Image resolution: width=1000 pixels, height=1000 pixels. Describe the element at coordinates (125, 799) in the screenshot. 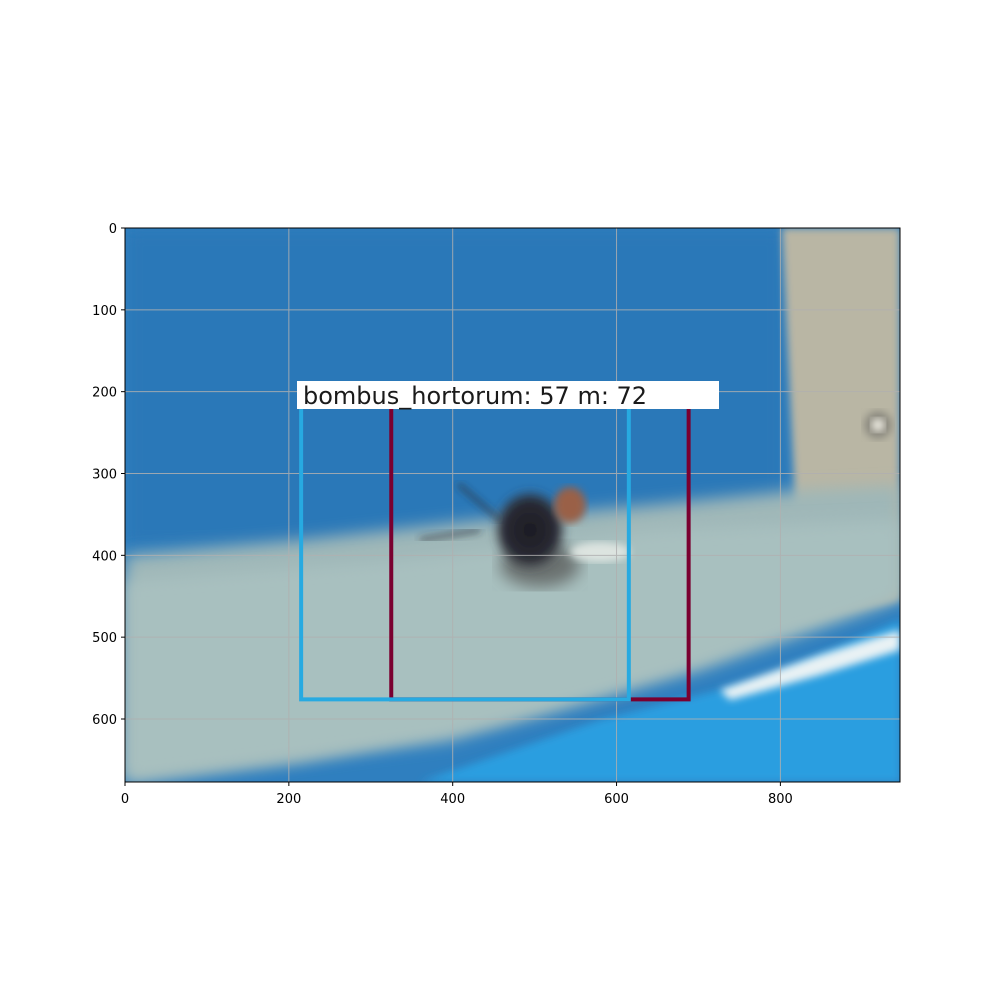

I see `x-tick-label: 0` at that location.